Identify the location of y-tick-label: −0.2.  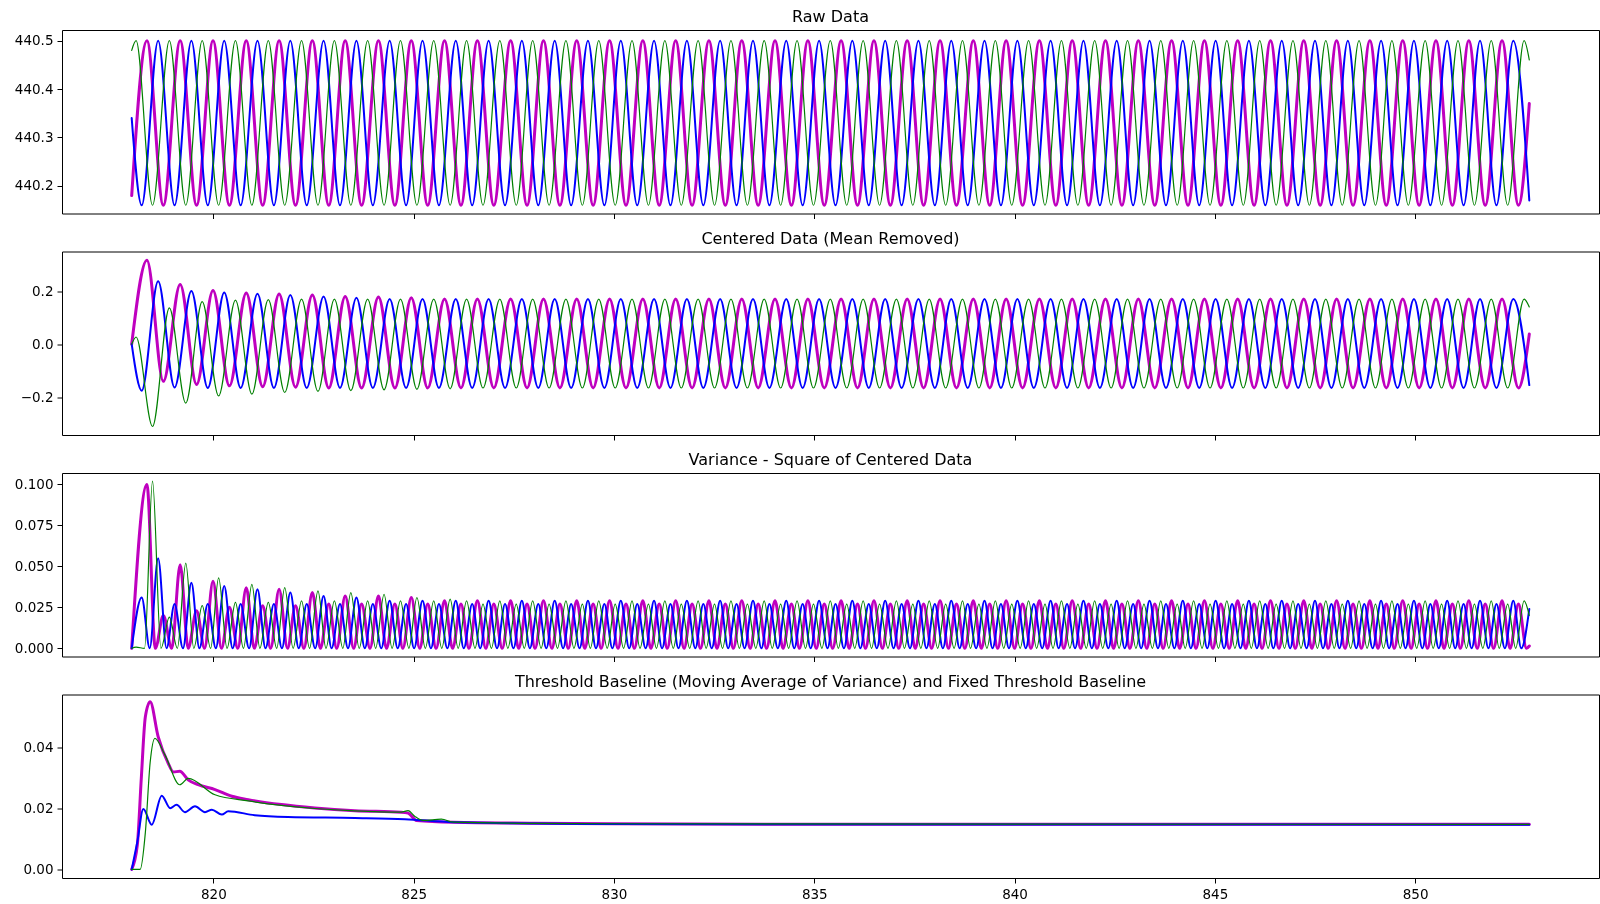
(37, 396).